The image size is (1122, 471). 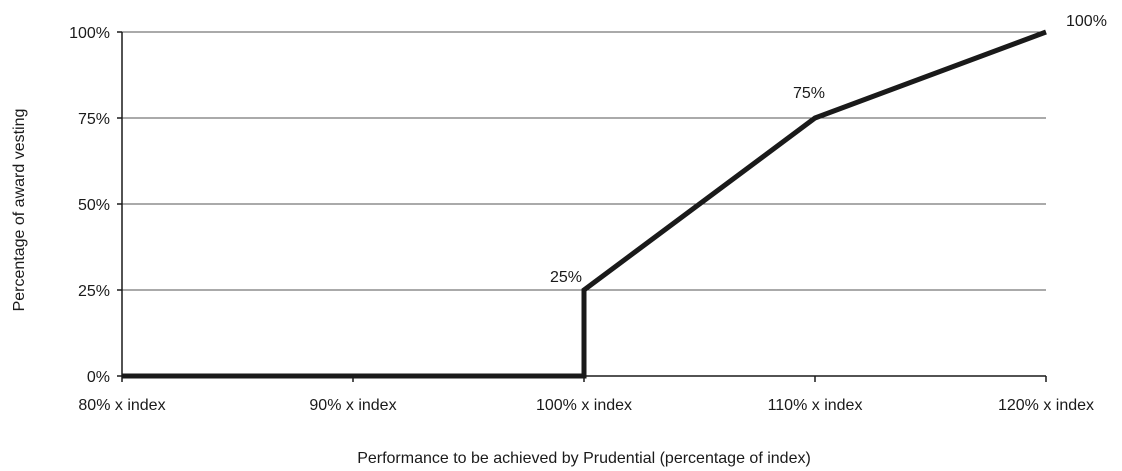 I want to click on x-tick-label: 110% x index, so click(x=815, y=405).